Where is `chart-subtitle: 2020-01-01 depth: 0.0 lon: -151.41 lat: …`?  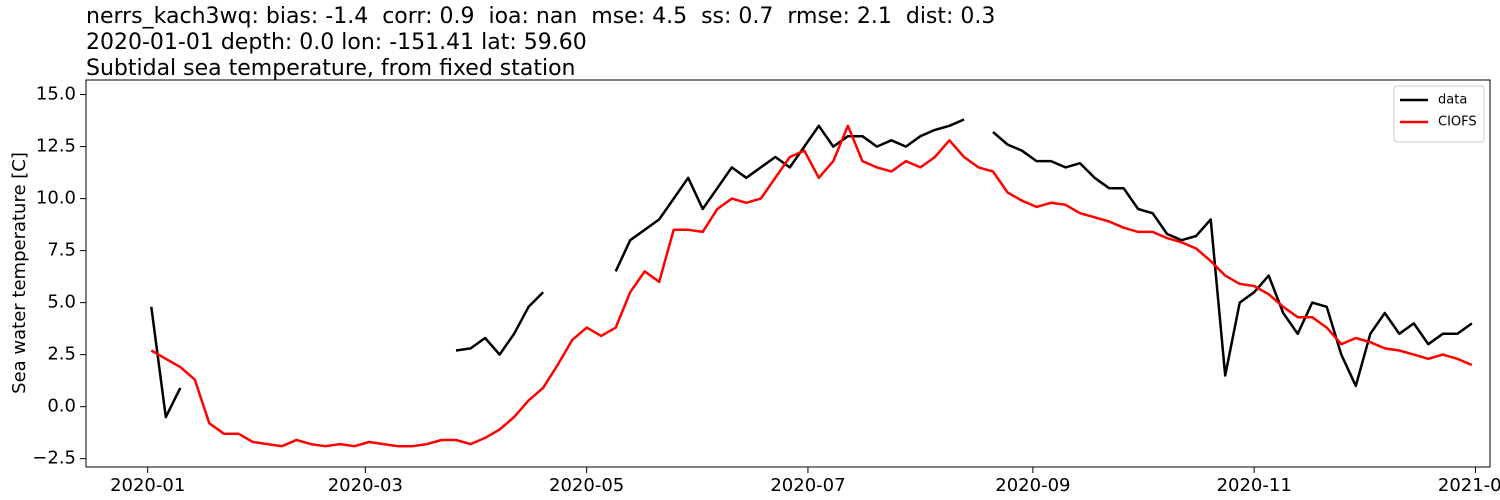 chart-subtitle: 2020-01-01 depth: 0.0 lon: -151.41 lat: … is located at coordinates (336, 42).